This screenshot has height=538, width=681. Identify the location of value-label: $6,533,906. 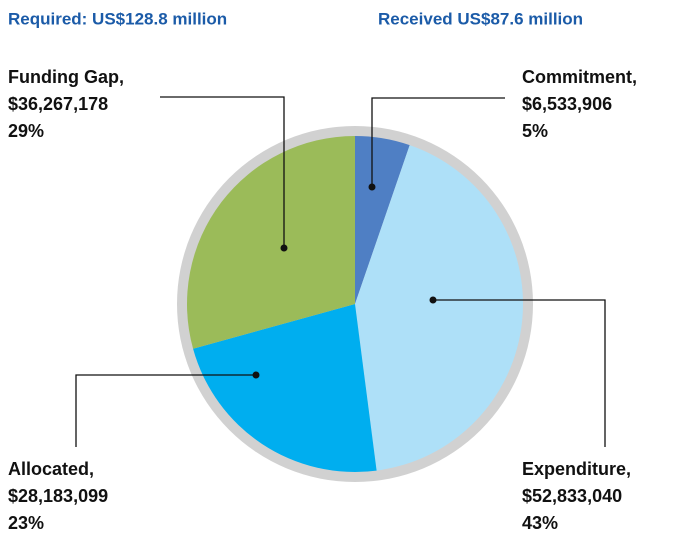
(567, 104).